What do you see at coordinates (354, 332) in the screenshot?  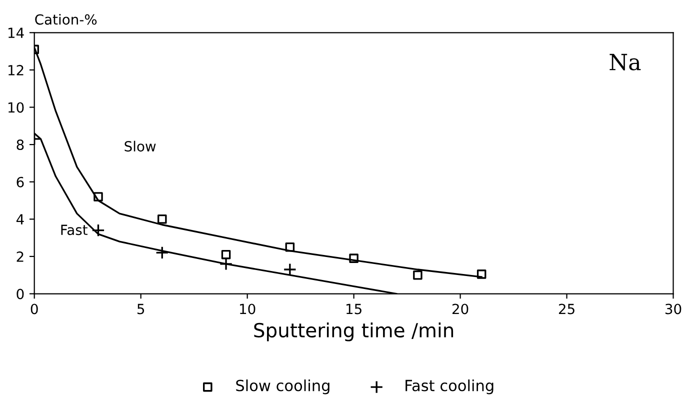 I see `x-axis-title: Sputtering time /min` at bounding box center [354, 332].